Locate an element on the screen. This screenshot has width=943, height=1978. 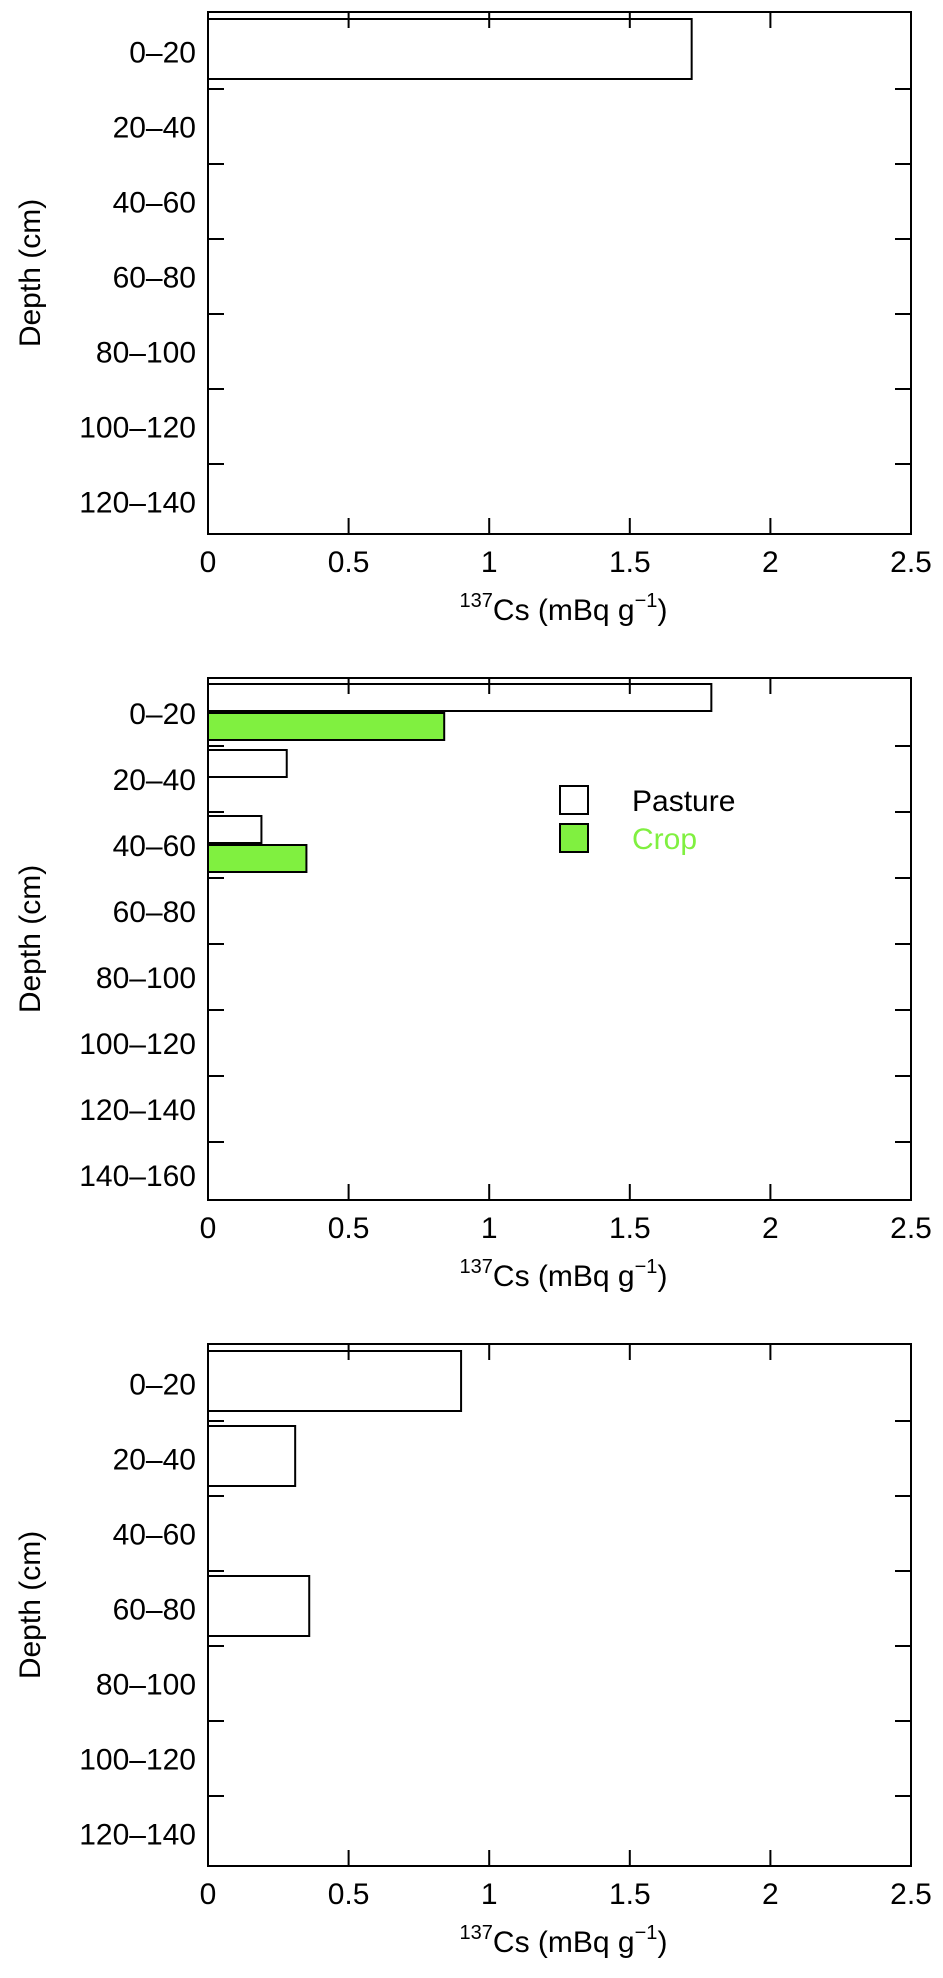
legend-label-crop: Crop is located at coordinates (664, 839).